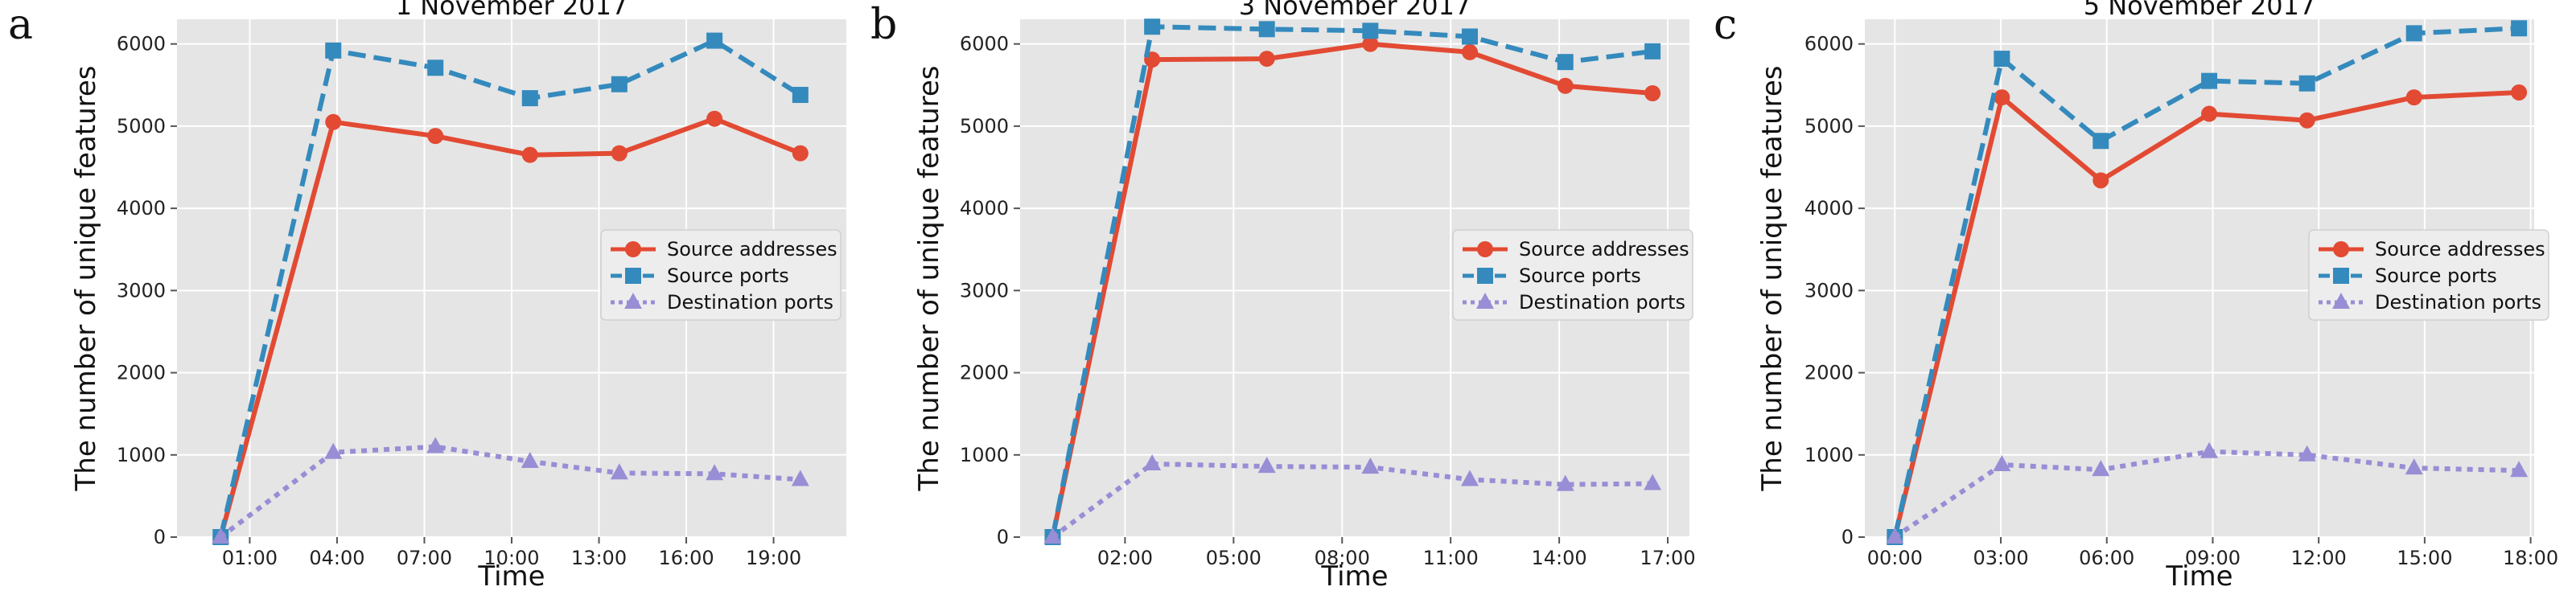 This screenshot has width=2576, height=599. Describe the element at coordinates (599, 558) in the screenshot. I see `x-tick-label: 13:00` at that location.